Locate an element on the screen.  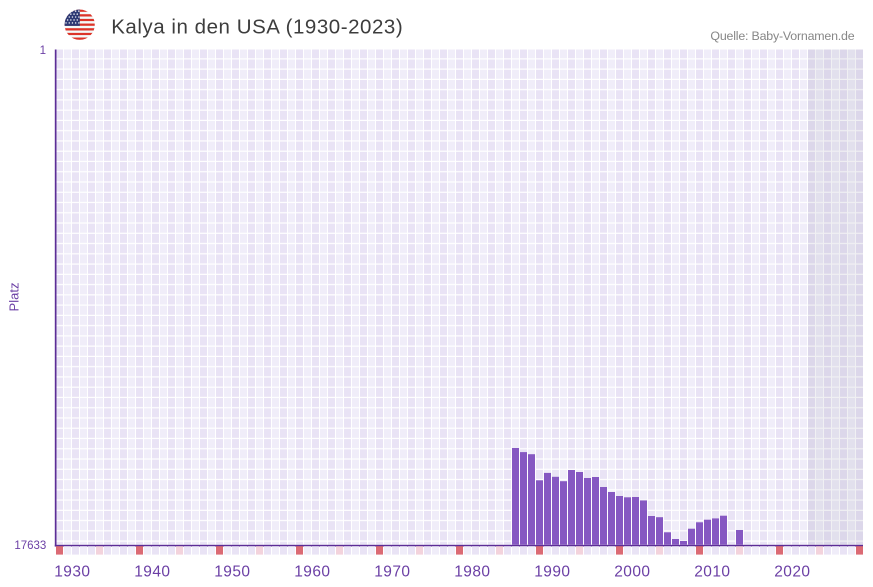
svg-text: 1940 is located at coordinates (152, 571).